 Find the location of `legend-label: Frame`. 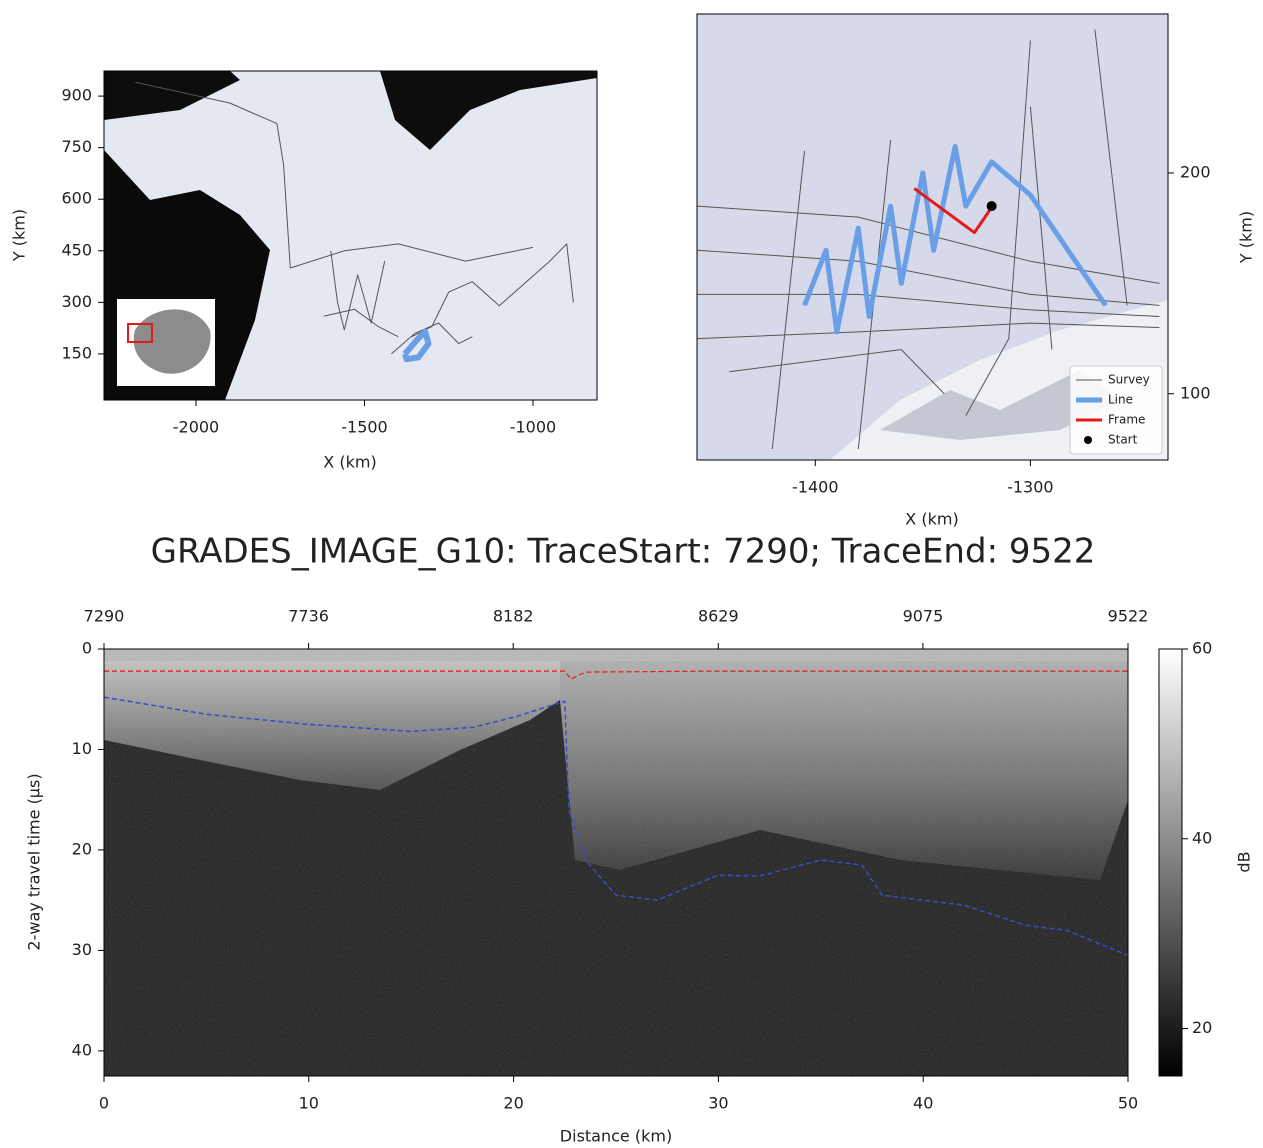

legend-label: Frame is located at coordinates (1126, 420).